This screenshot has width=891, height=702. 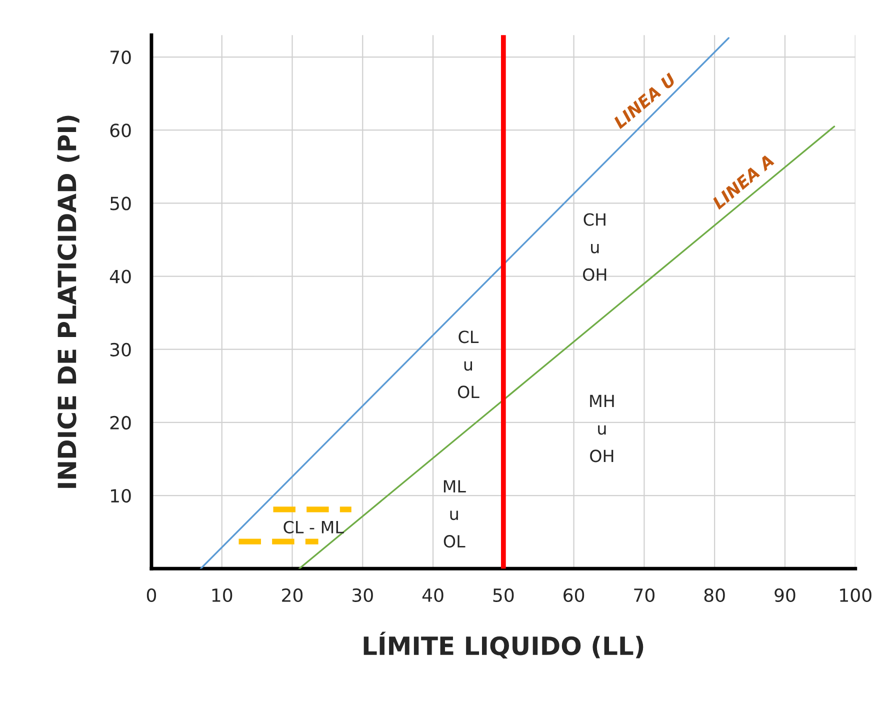 I want to click on annotation: CH u OH, so click(x=594, y=247).